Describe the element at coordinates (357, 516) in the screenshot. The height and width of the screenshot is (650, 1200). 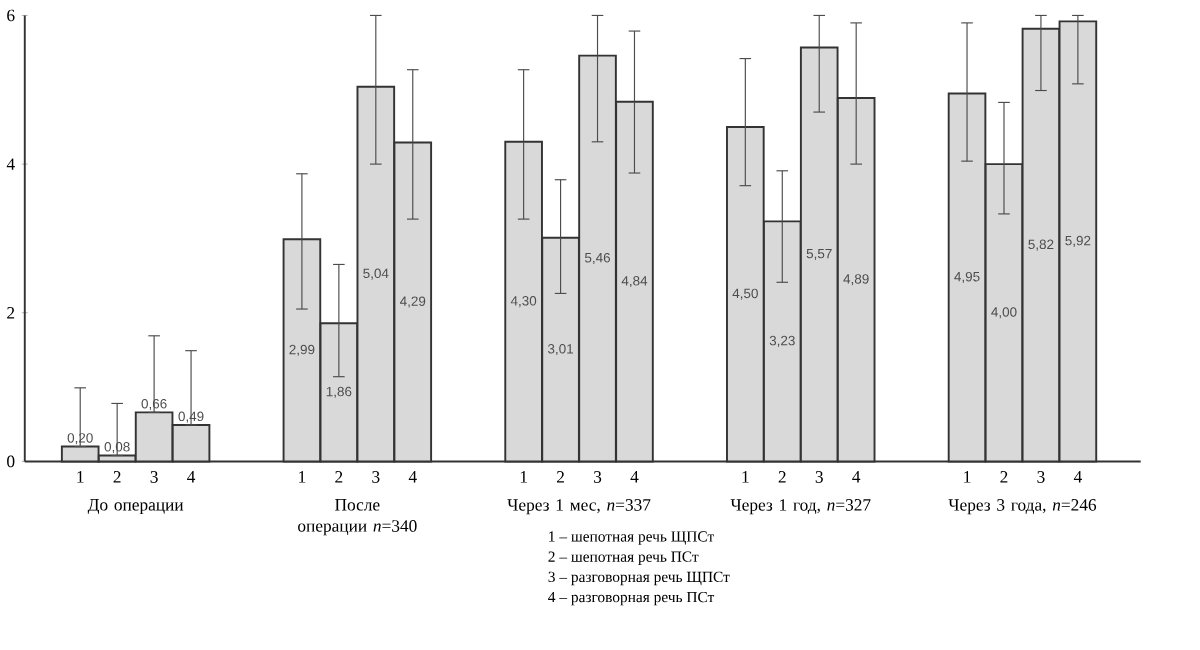
I see `x-tick-label: После операции n=340` at that location.